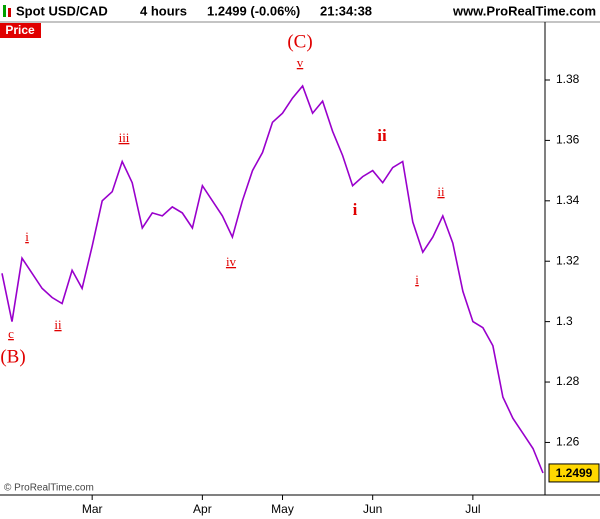  What do you see at coordinates (524, 10) in the screenshot?
I see `site: www.ProRealTime.com` at bounding box center [524, 10].